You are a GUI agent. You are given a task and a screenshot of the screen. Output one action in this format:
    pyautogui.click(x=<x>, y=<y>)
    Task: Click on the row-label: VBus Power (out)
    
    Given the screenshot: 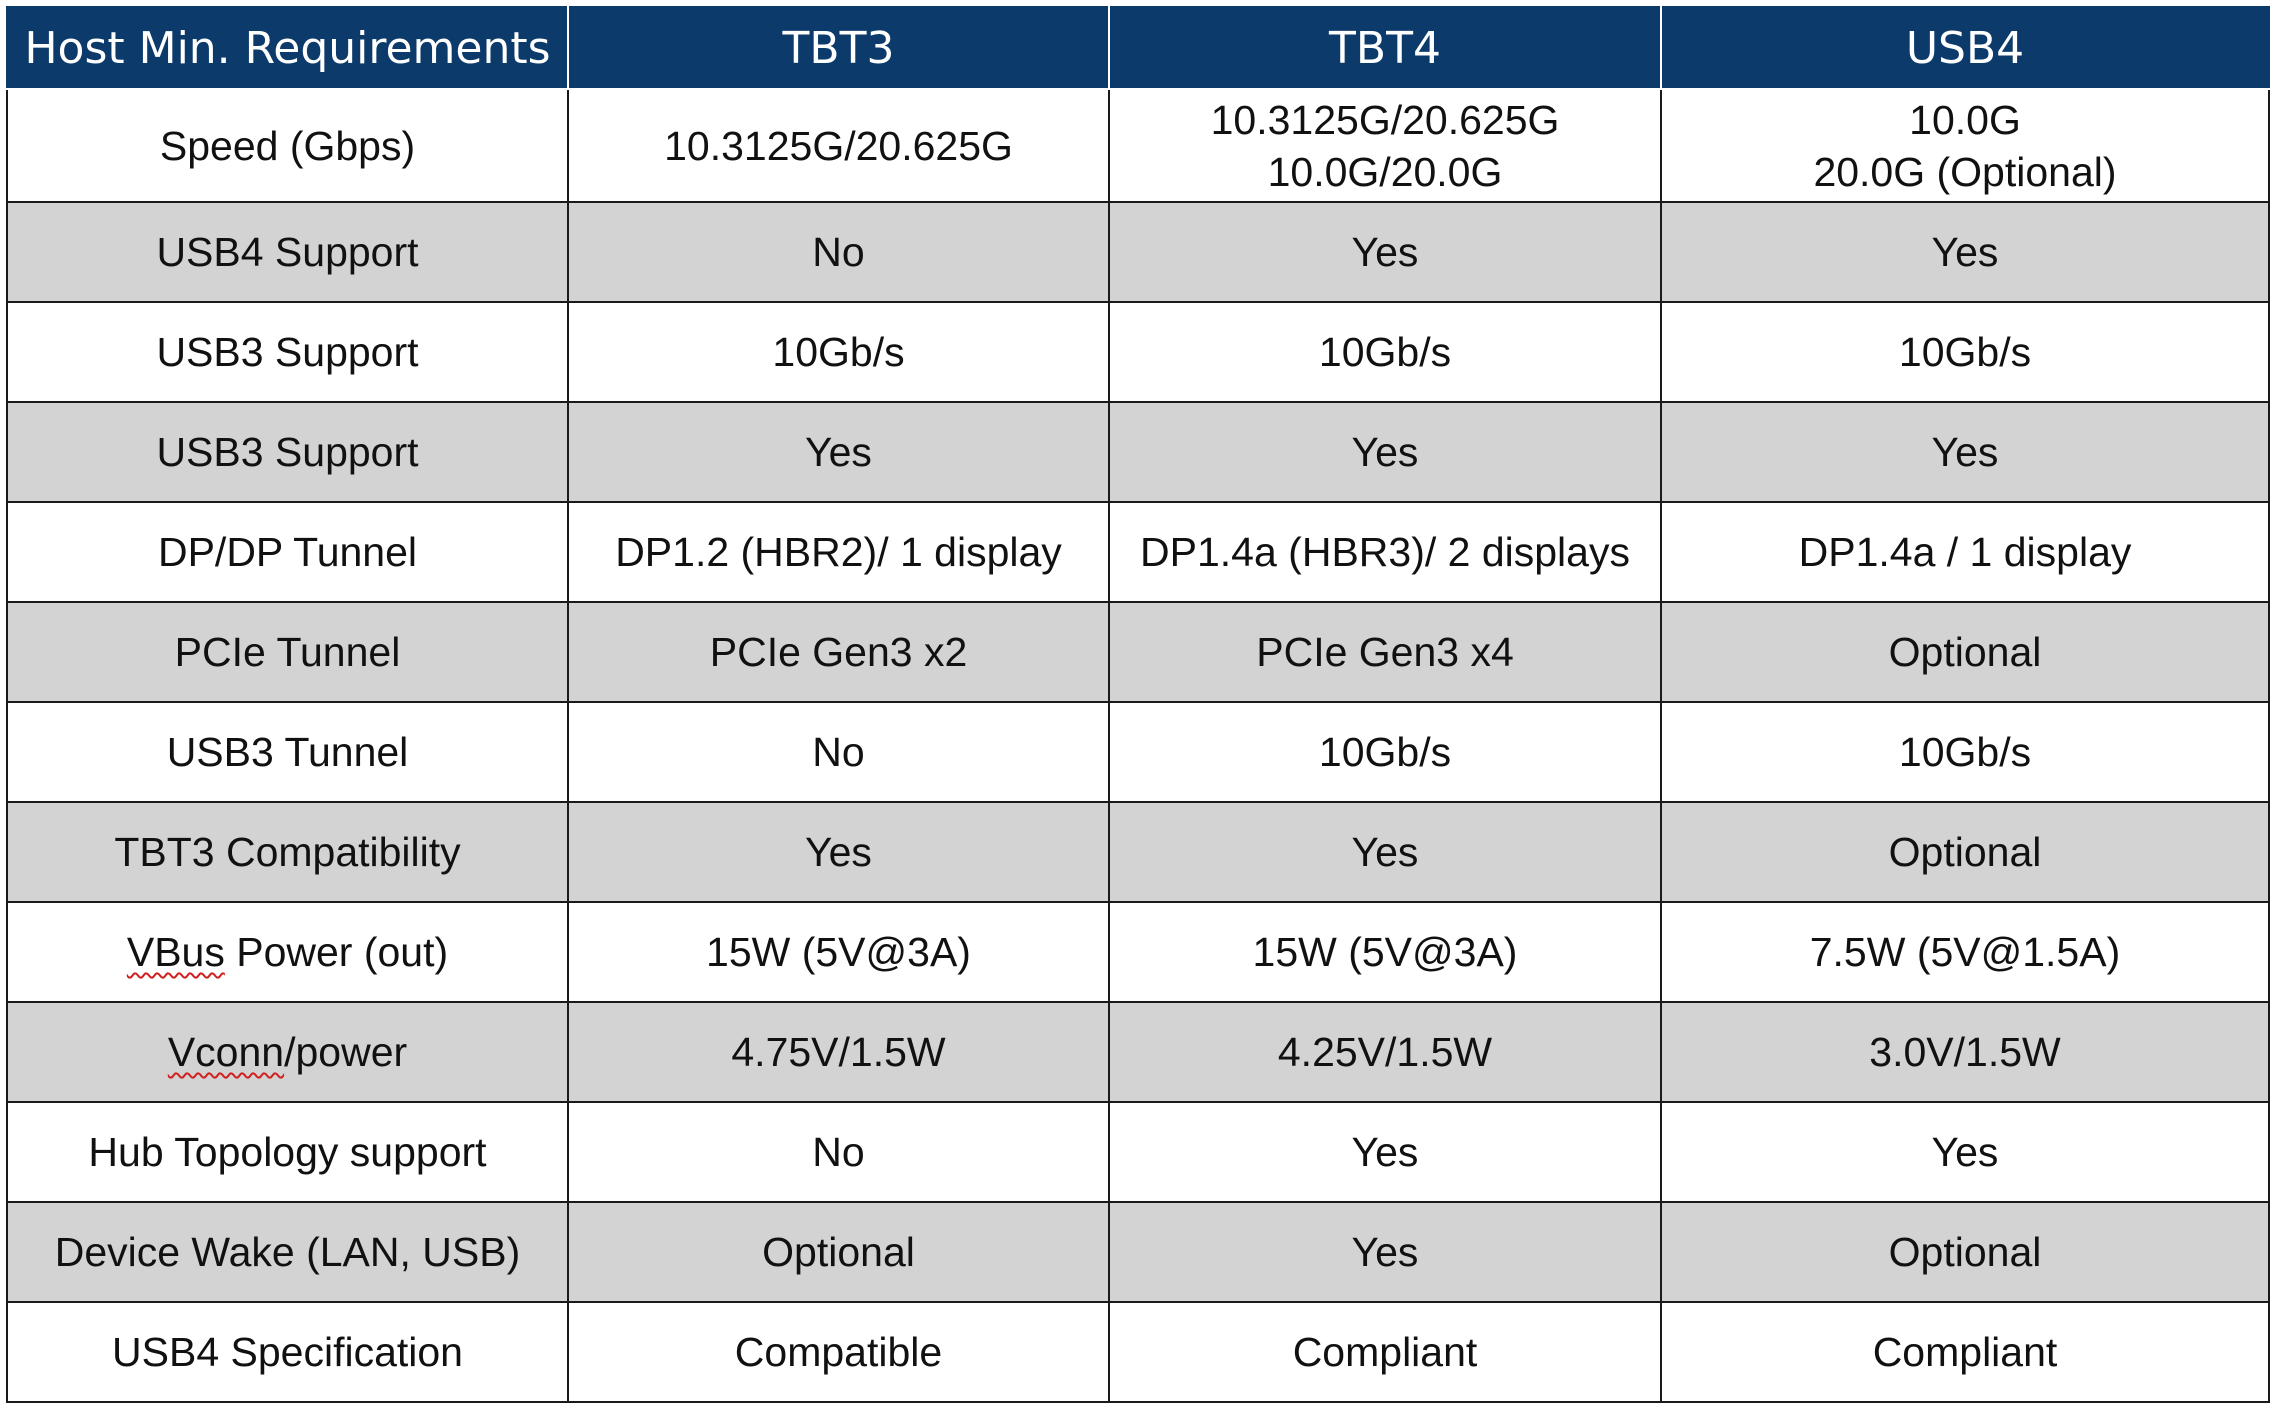 What is the action you would take?
    pyautogui.click(x=287, y=952)
    